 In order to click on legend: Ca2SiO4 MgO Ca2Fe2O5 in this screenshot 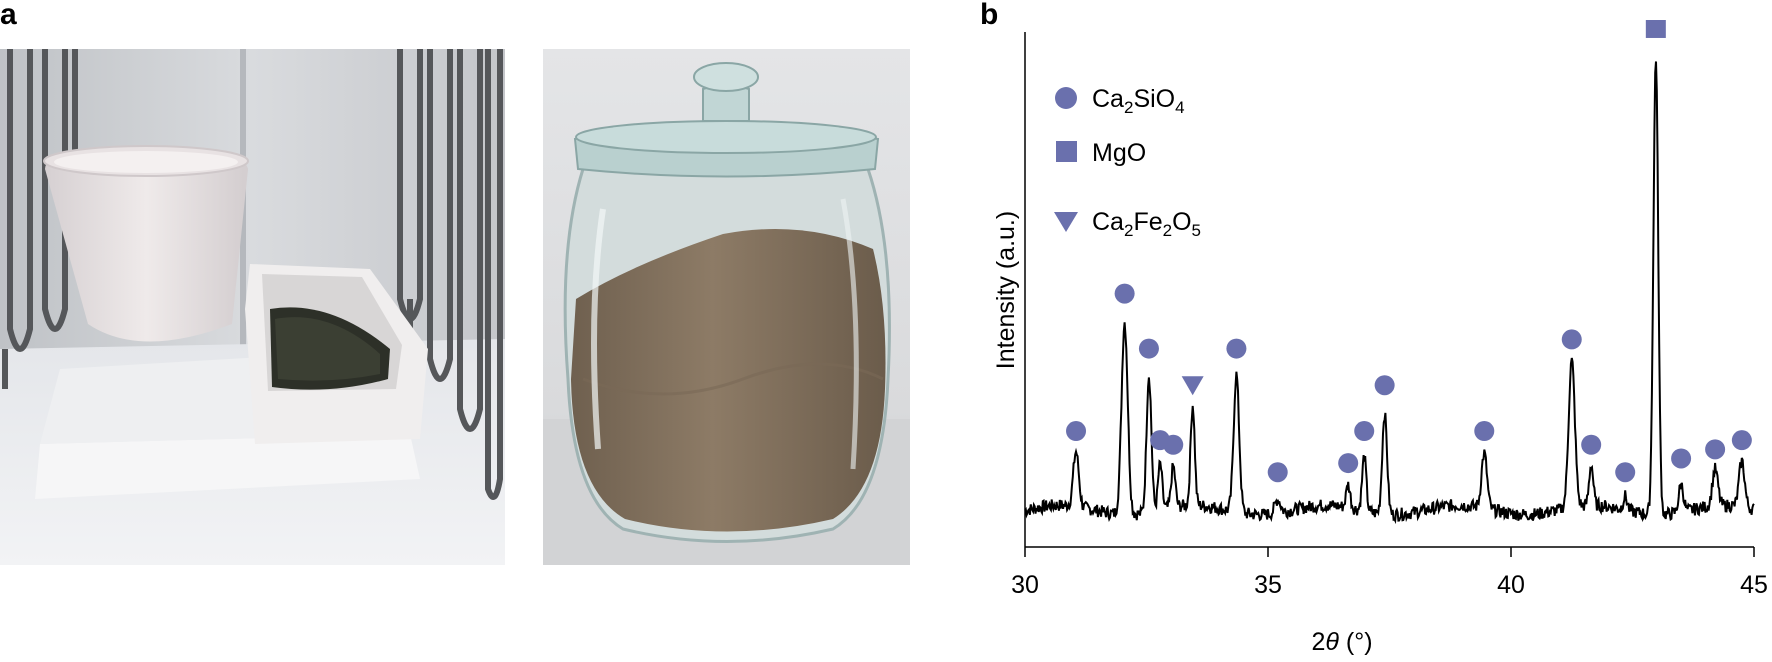, I will do `click(1127, 162)`.